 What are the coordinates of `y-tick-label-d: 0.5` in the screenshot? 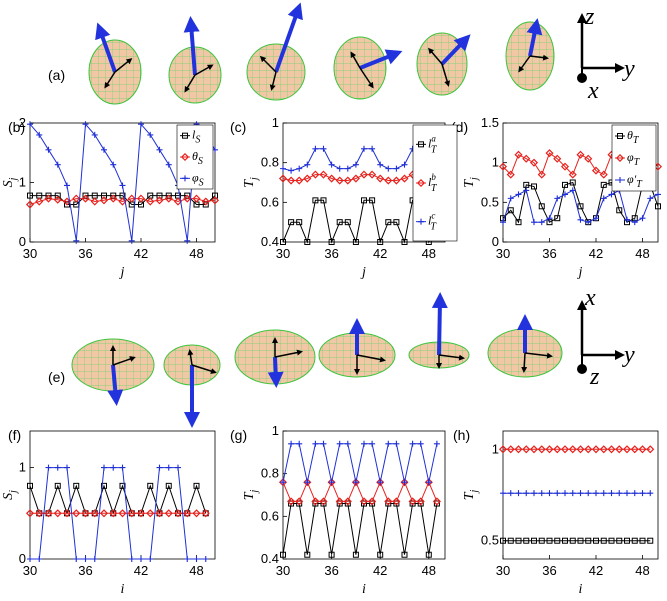 It's located at (490, 201).